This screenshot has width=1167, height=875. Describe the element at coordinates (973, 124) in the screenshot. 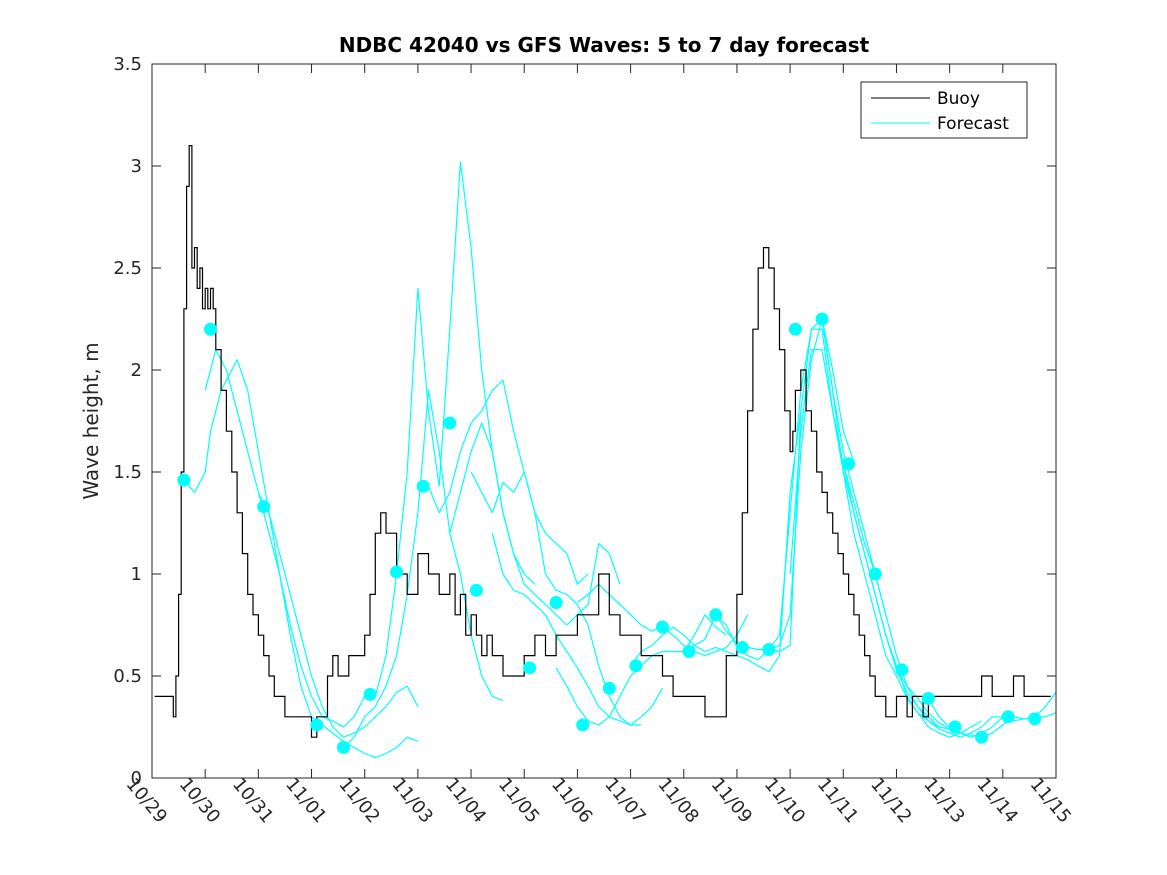

I see `legend-forecast-label: Forecast` at that location.